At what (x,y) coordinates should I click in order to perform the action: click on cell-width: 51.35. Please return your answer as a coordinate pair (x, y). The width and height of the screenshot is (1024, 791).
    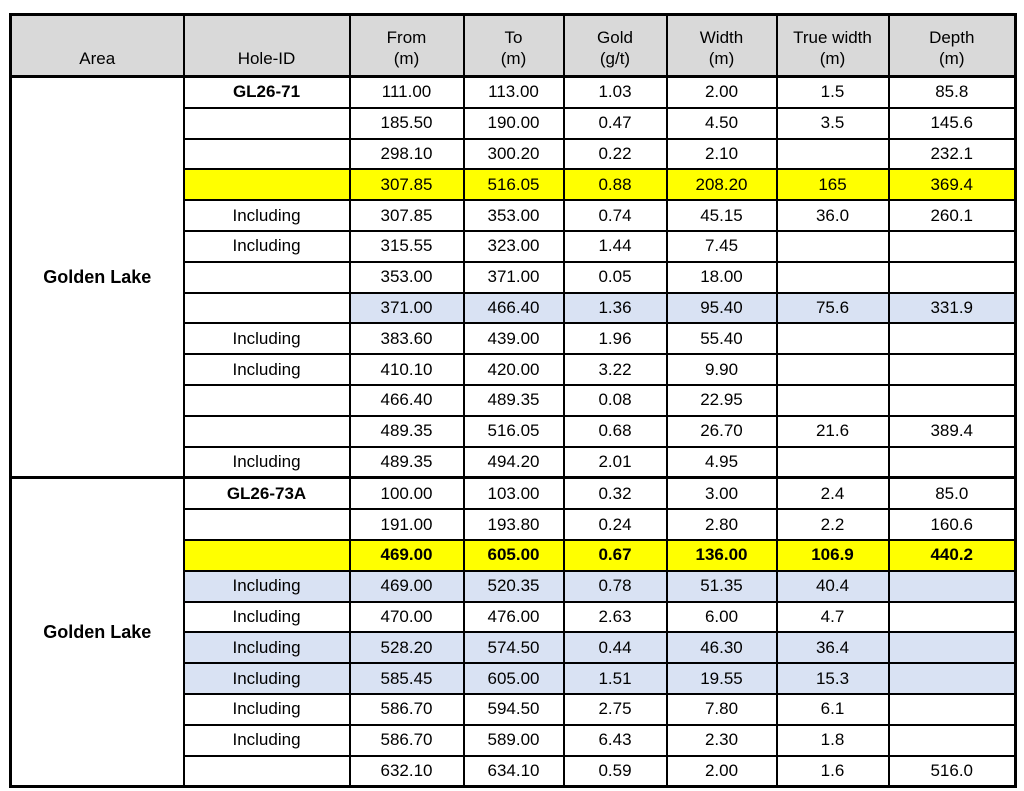
    Looking at the image, I should click on (721, 586).